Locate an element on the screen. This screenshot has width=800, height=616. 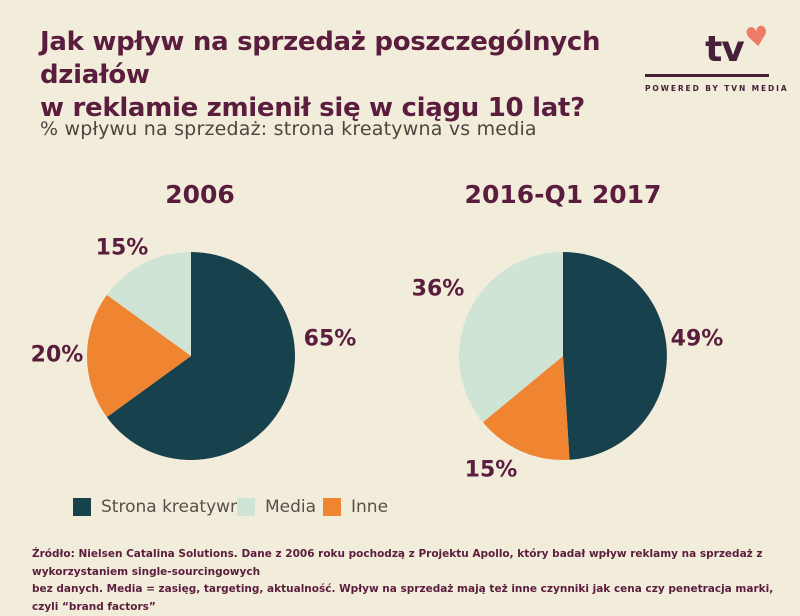
legend-swatch-media is located at coordinates (246, 507).